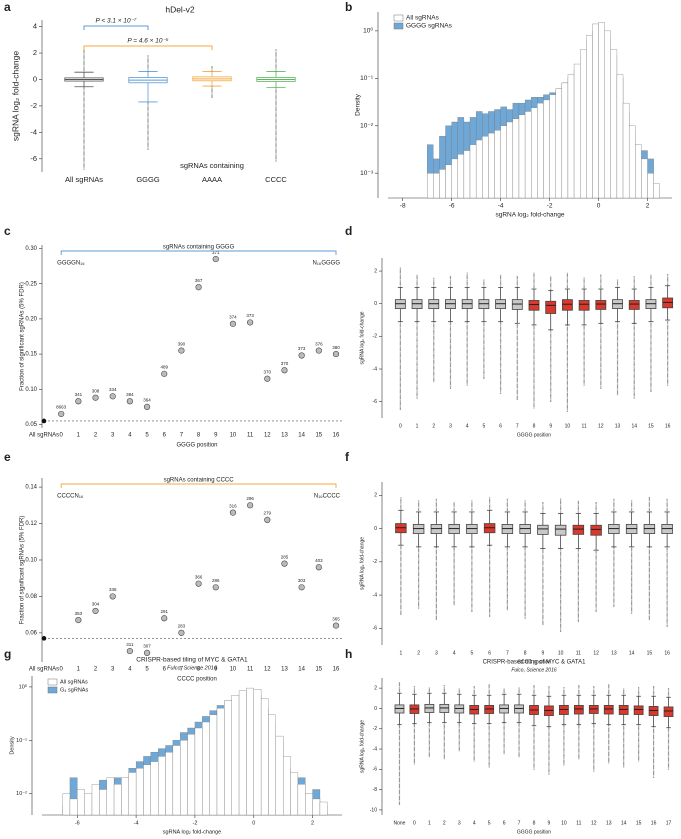 The height and width of the screenshot is (839, 681). What do you see at coordinates (31, 561) in the screenshot?
I see `y-tick-label: 0.10` at bounding box center [31, 561].